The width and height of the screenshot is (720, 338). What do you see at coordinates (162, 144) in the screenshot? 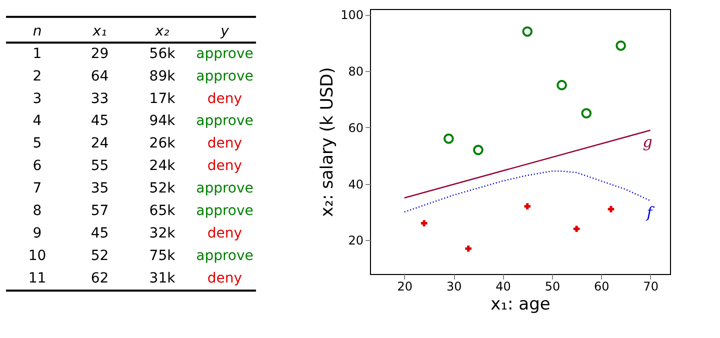
I see `text: 26k` at bounding box center [162, 144].